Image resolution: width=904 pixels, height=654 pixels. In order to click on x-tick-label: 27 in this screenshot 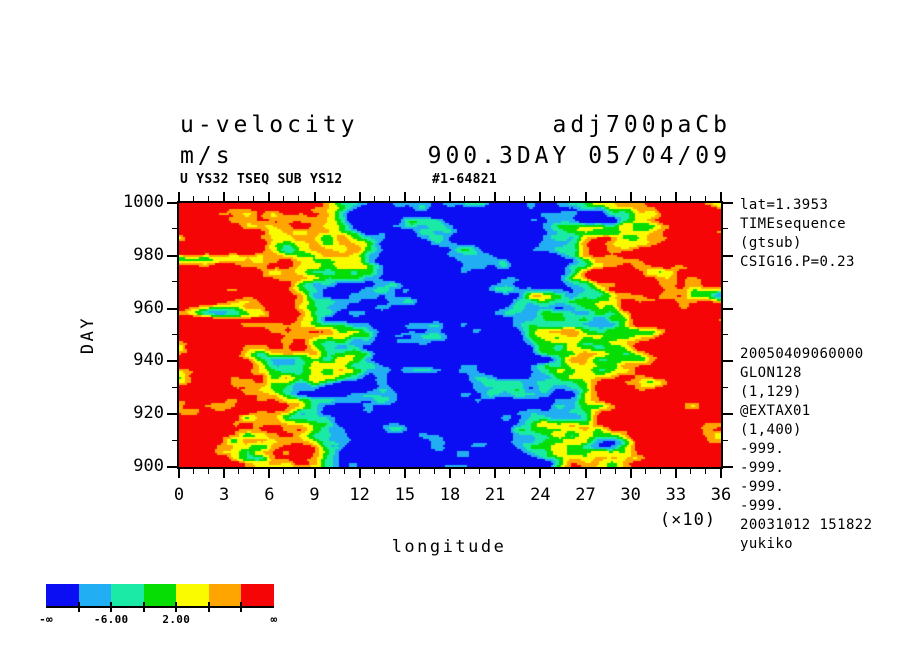, I will do `click(585, 495)`.